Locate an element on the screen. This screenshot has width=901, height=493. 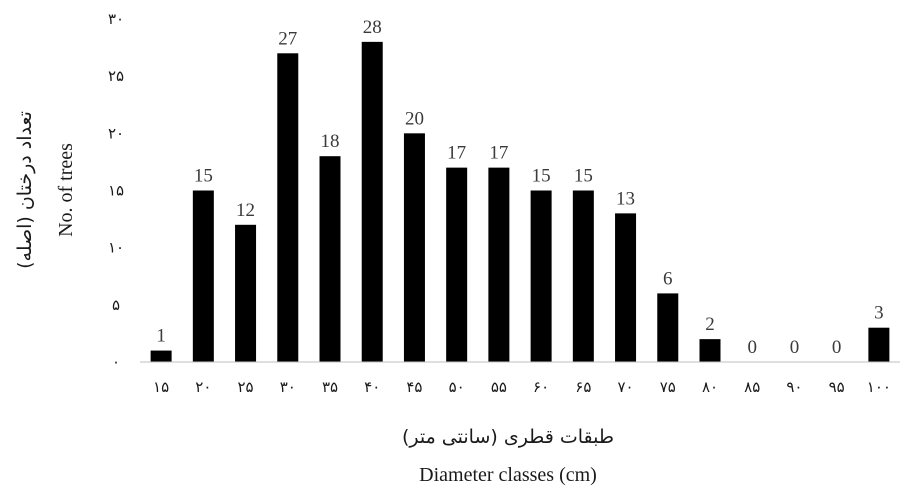
y-tick-label: ۲۵ is located at coordinates (116, 76).